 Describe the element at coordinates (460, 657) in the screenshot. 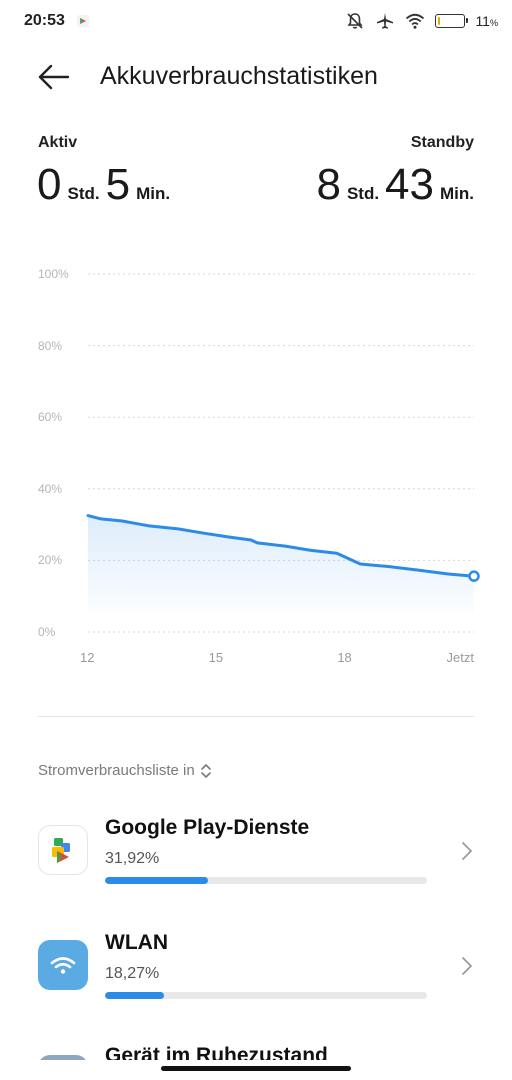

I see `x-tick-label: Jetzt` at that location.